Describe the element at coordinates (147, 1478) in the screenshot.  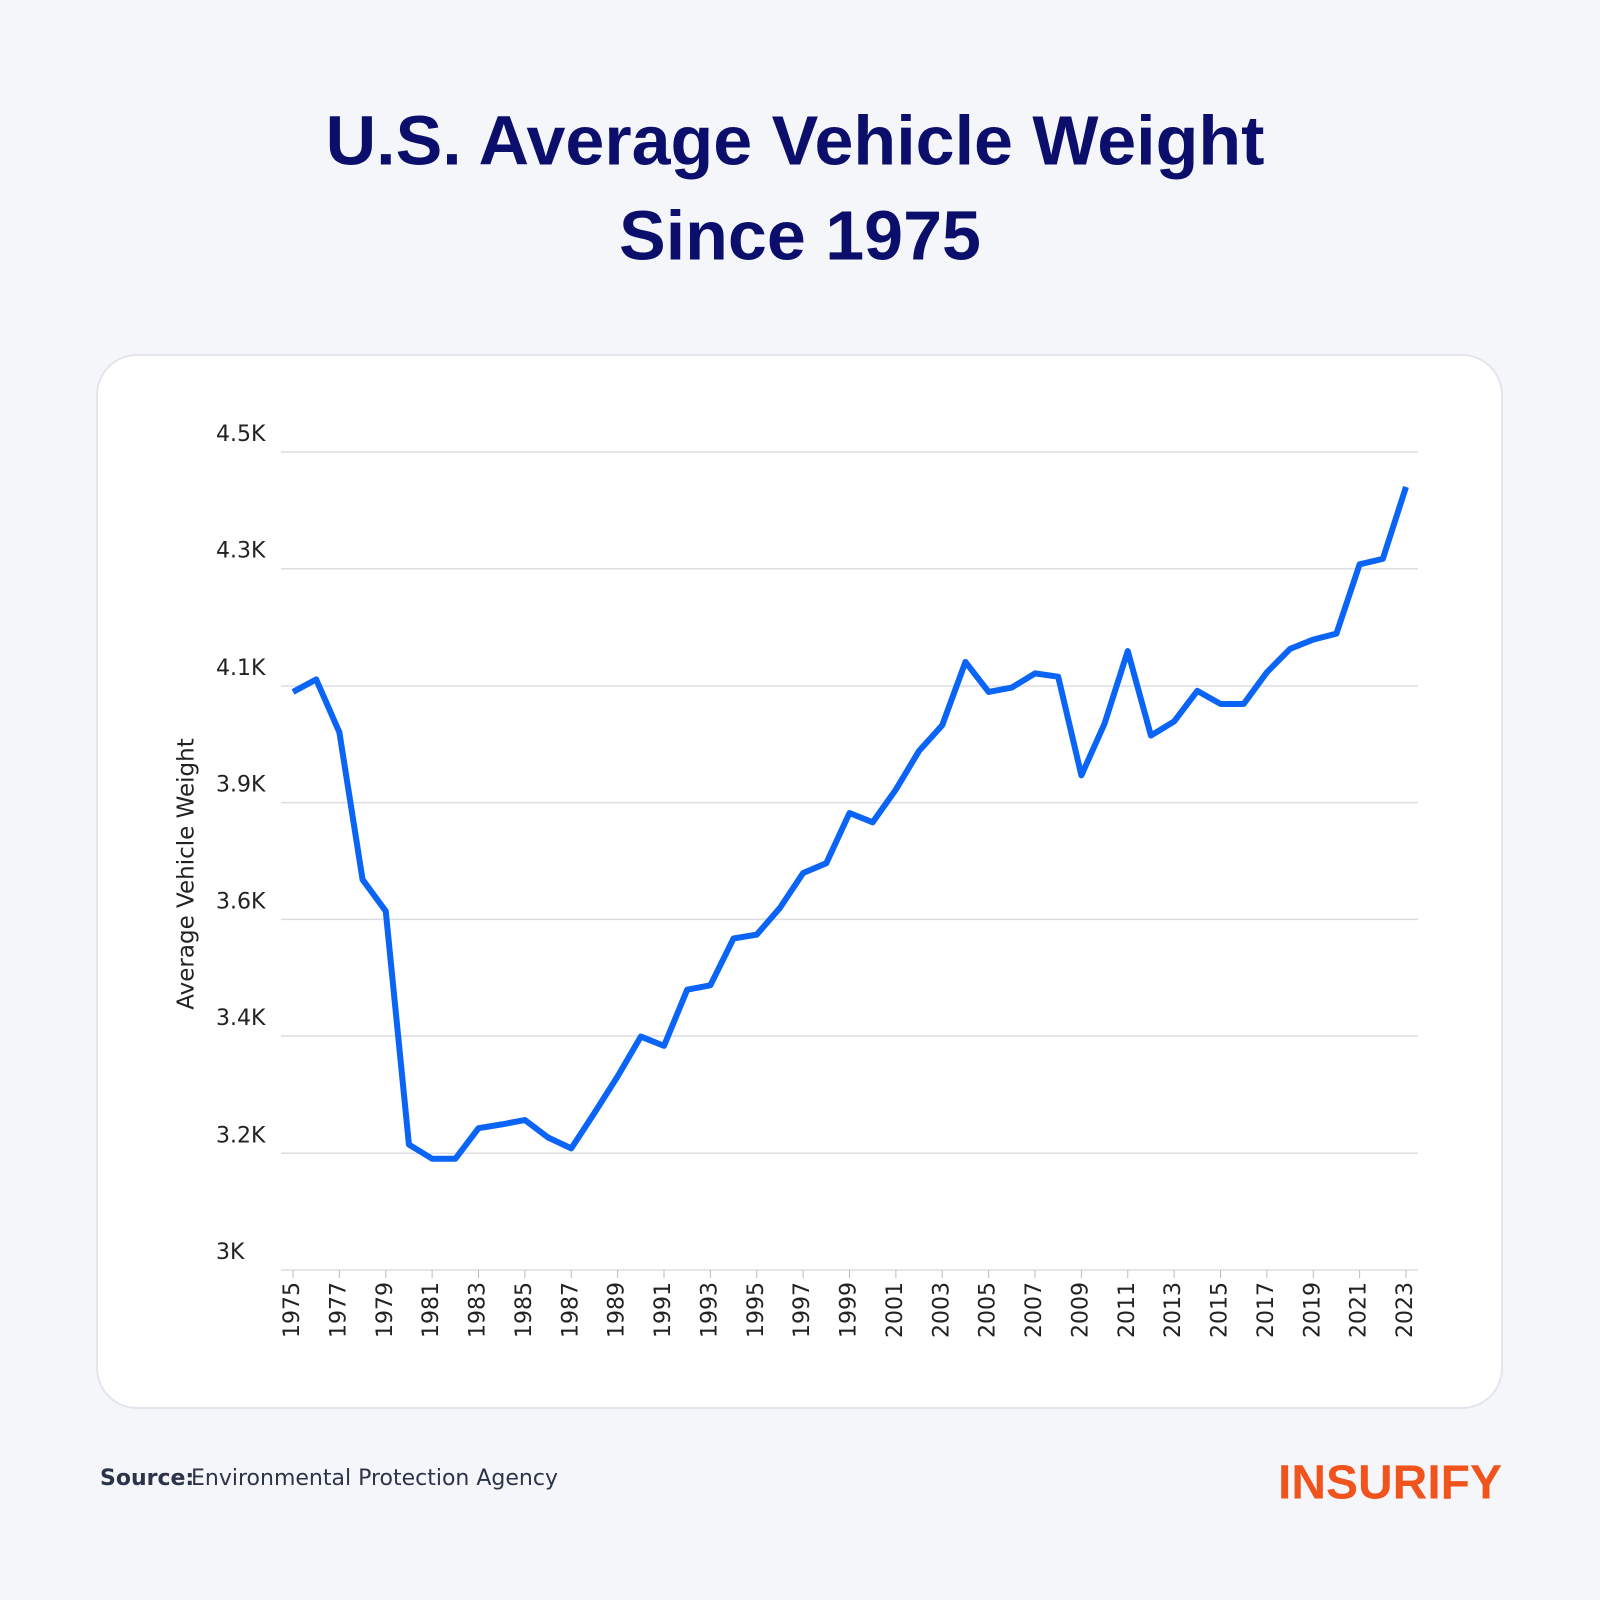
I see `source-label: Source:` at that location.